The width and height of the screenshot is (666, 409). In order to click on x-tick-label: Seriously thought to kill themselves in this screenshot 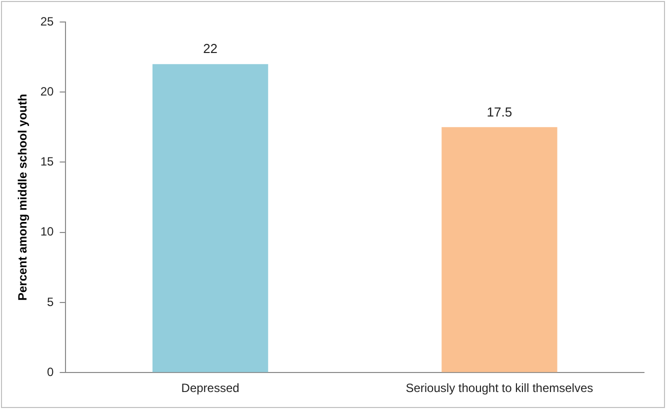, I will do `click(500, 388)`.